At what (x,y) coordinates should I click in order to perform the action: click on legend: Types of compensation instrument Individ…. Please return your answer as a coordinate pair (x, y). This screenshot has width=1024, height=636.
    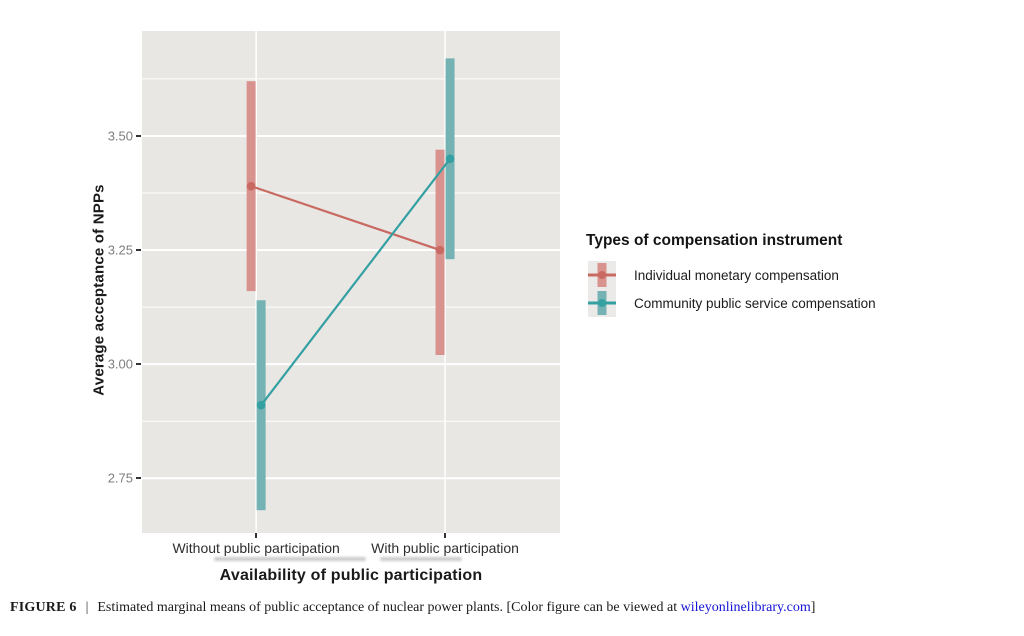
    Looking at the image, I should click on (731, 274).